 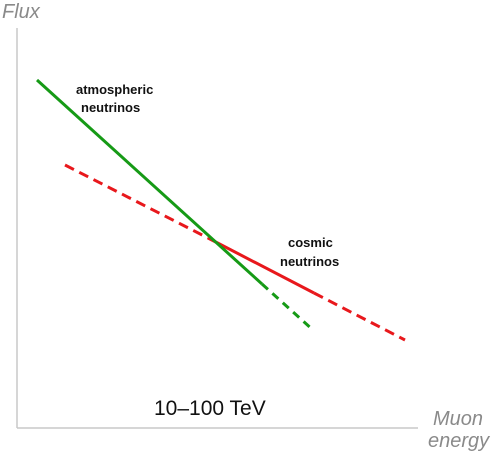 What do you see at coordinates (210, 408) in the screenshot?
I see `energy-range-label: 10–100 TeV` at bounding box center [210, 408].